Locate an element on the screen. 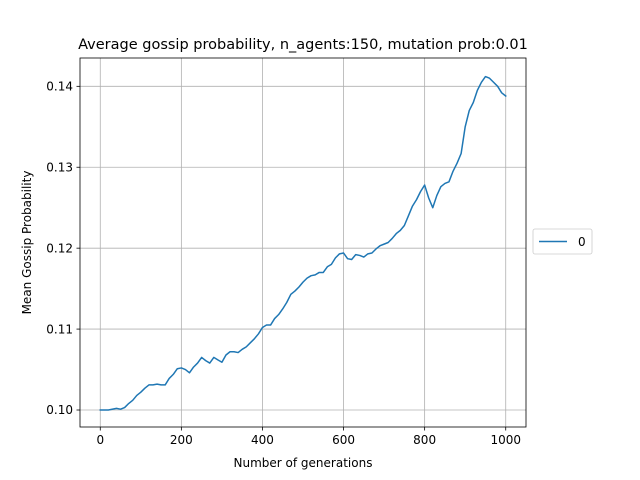 Image resolution: width=640 pixels, height=480 pixels. y-axis-label: Mean Gossip Probability is located at coordinates (27, 243).